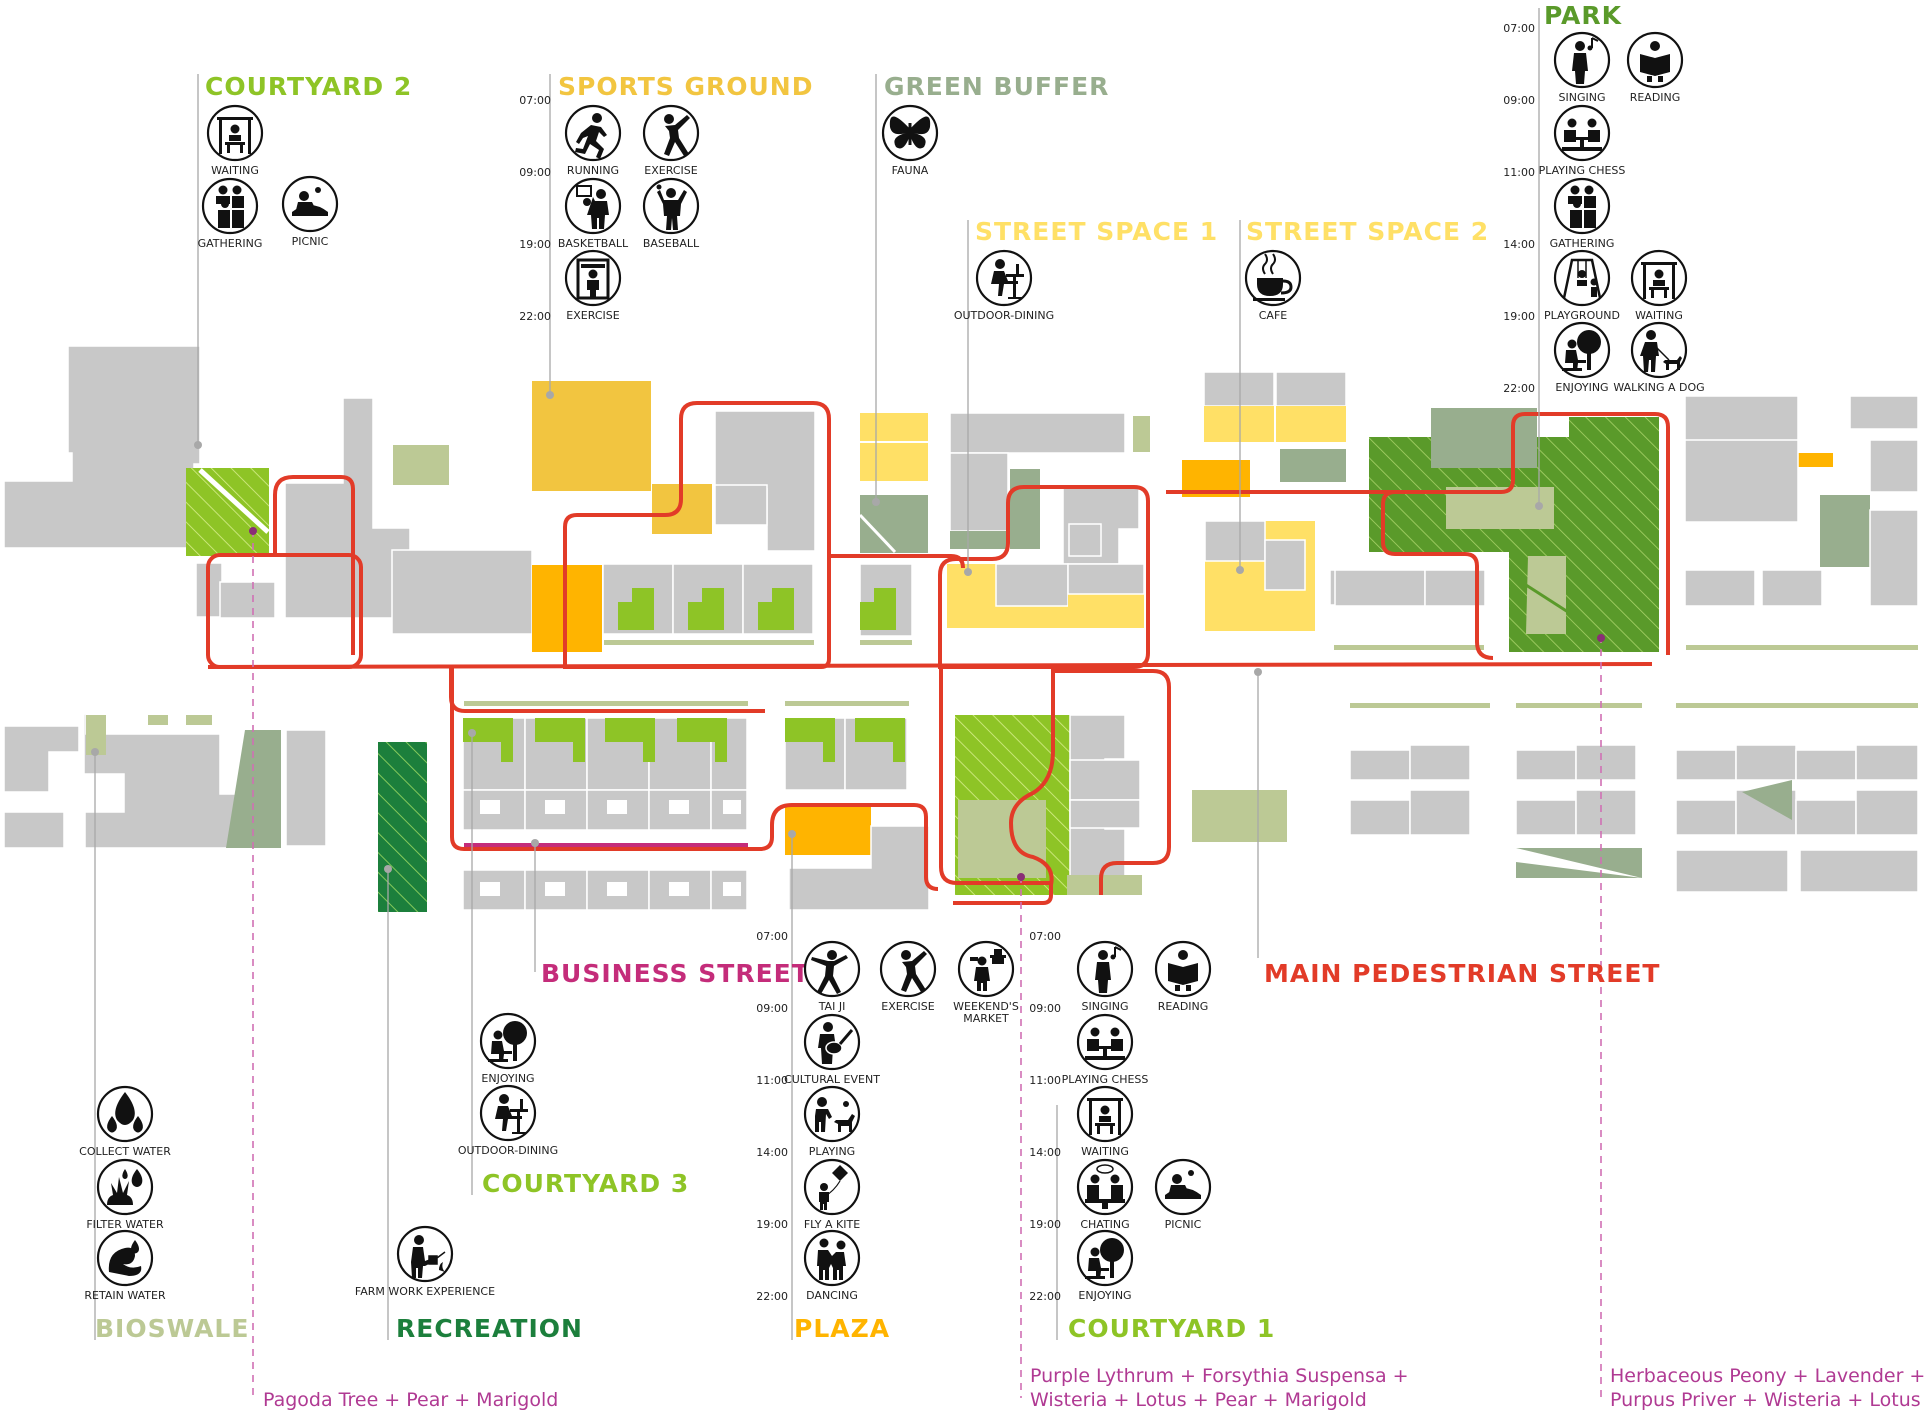 This screenshot has height=1412, width=1927. Describe the element at coordinates (986, 1006) in the screenshot. I see `activity-label: WEEKEND'S` at that location.